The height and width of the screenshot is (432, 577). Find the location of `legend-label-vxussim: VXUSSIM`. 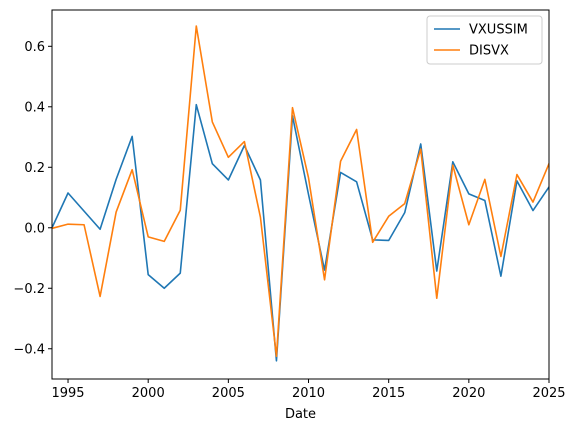

legend-label-vxussim: VXUSSIM is located at coordinates (498, 30).